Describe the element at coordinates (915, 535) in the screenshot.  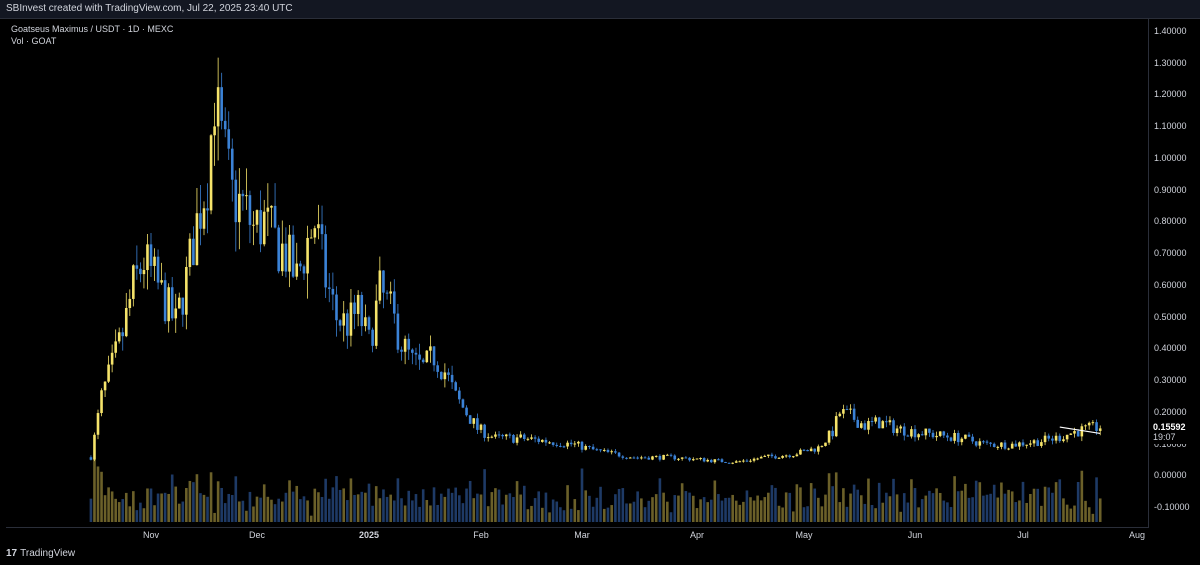
I see `time-tick-label: Jun` at that location.